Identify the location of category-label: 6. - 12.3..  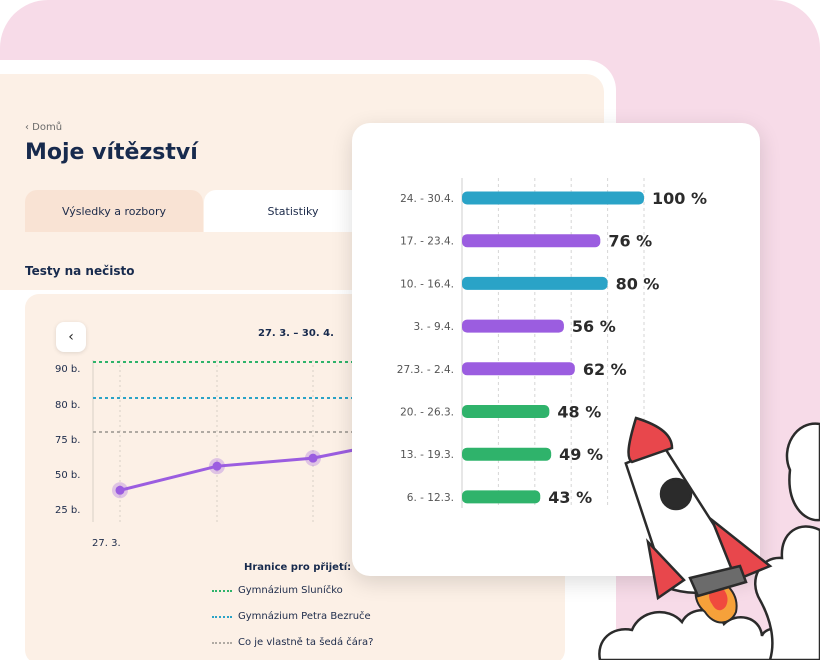
(430, 498).